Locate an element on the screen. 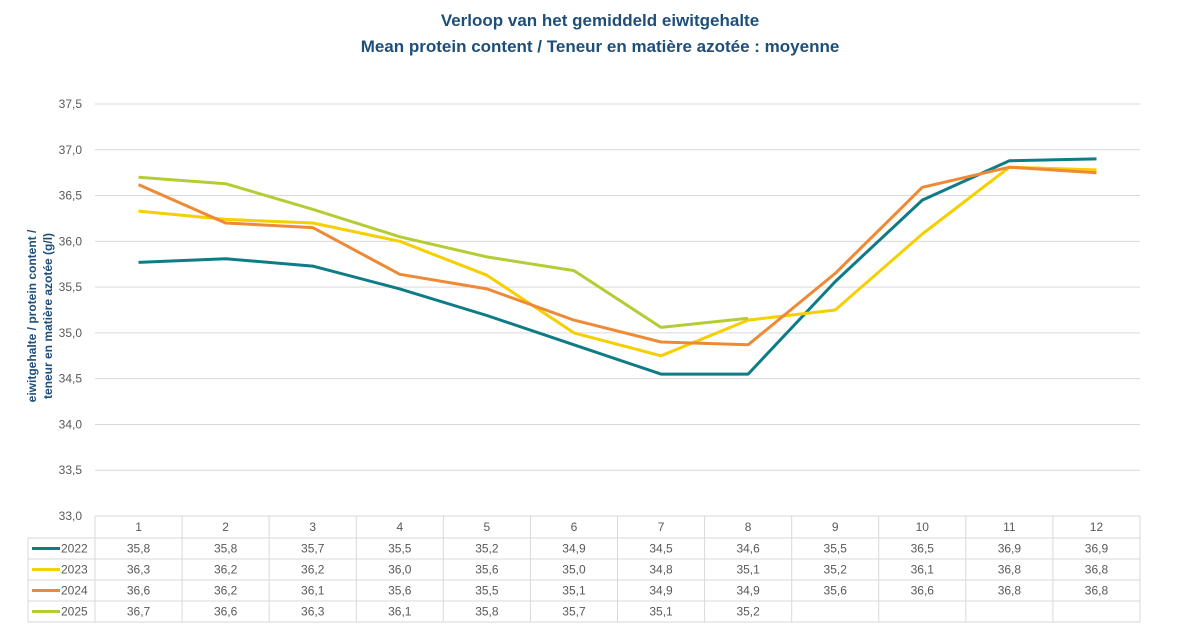 The width and height of the screenshot is (1200, 628). y-axis-label-line2: teneur en matière azotée (g/l) is located at coordinates (48, 316).